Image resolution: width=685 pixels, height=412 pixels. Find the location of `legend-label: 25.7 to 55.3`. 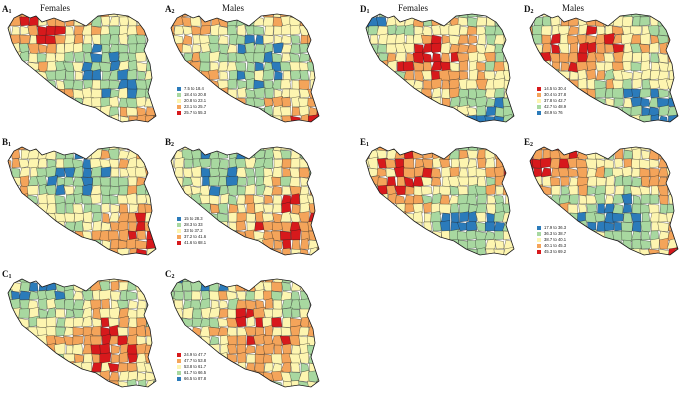

legend-label: 25.7 to 55.3 is located at coordinates (195, 112).